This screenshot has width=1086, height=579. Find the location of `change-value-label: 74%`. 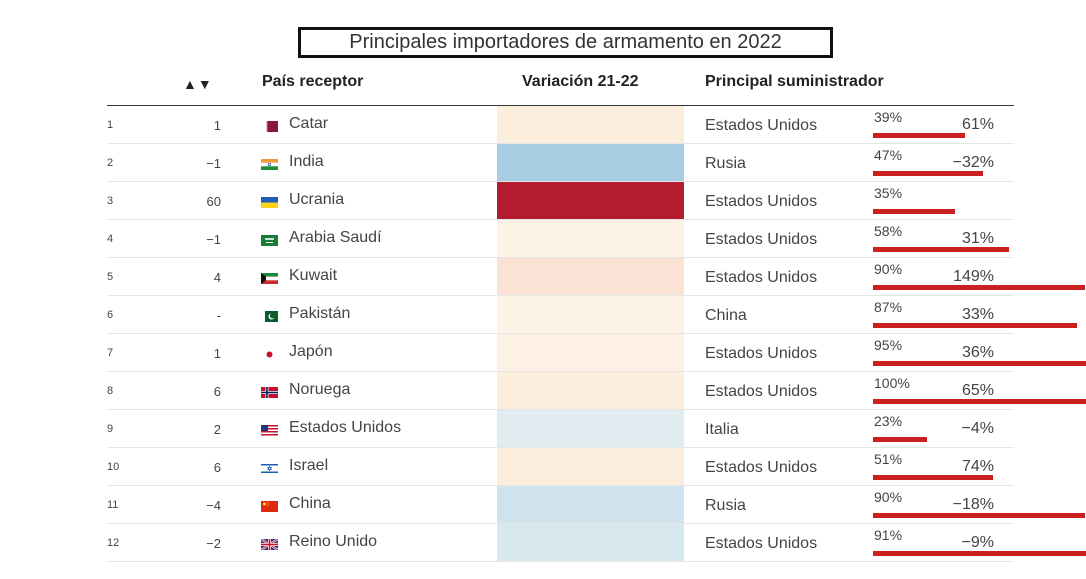

change-value-label: 74% is located at coordinates (977, 466).